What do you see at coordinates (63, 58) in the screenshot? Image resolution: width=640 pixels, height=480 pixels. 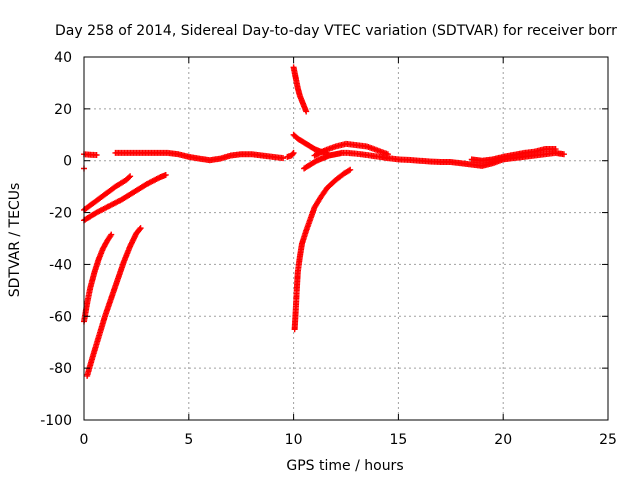 I see `y-tick-label: 40` at bounding box center [63, 58].